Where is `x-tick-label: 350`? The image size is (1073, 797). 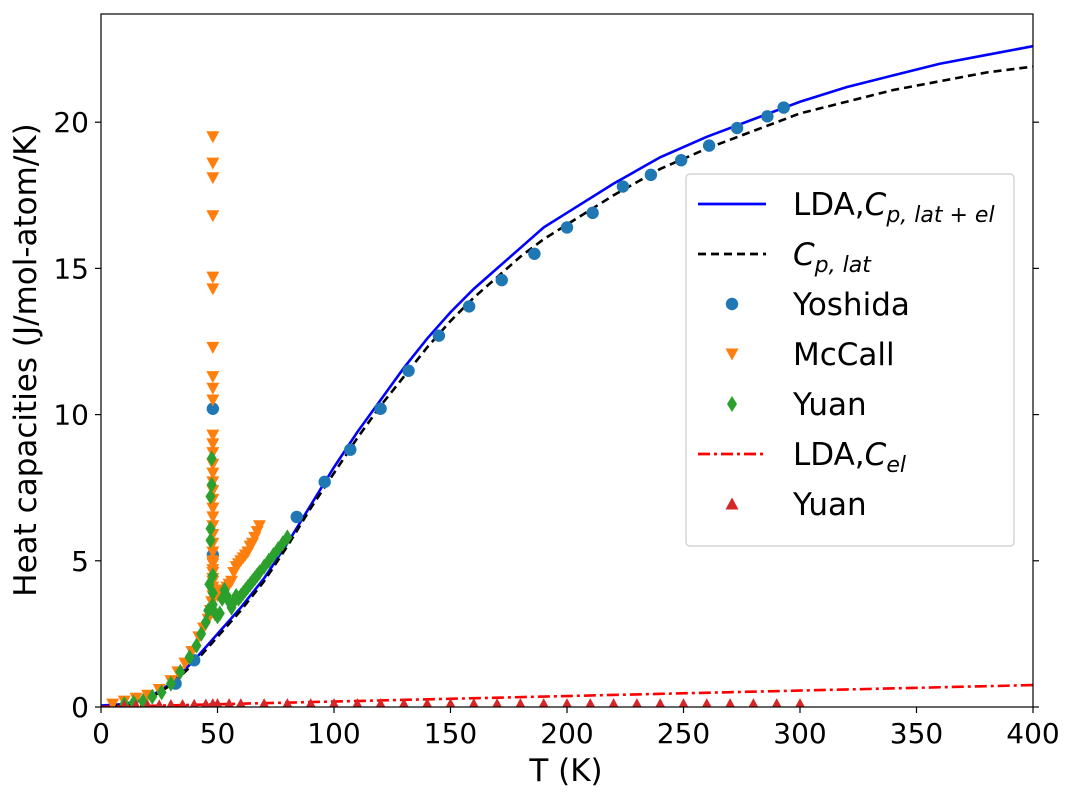
x-tick-label: 350 is located at coordinates (916, 733).